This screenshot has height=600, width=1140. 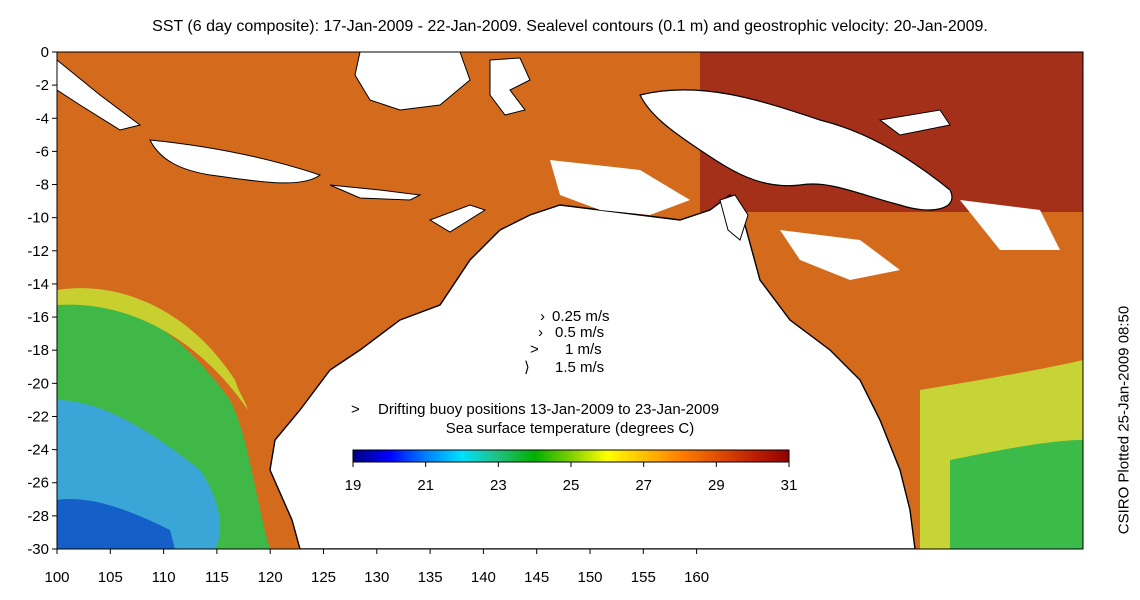 I want to click on y-tick-label: -30, so click(x=38, y=549).